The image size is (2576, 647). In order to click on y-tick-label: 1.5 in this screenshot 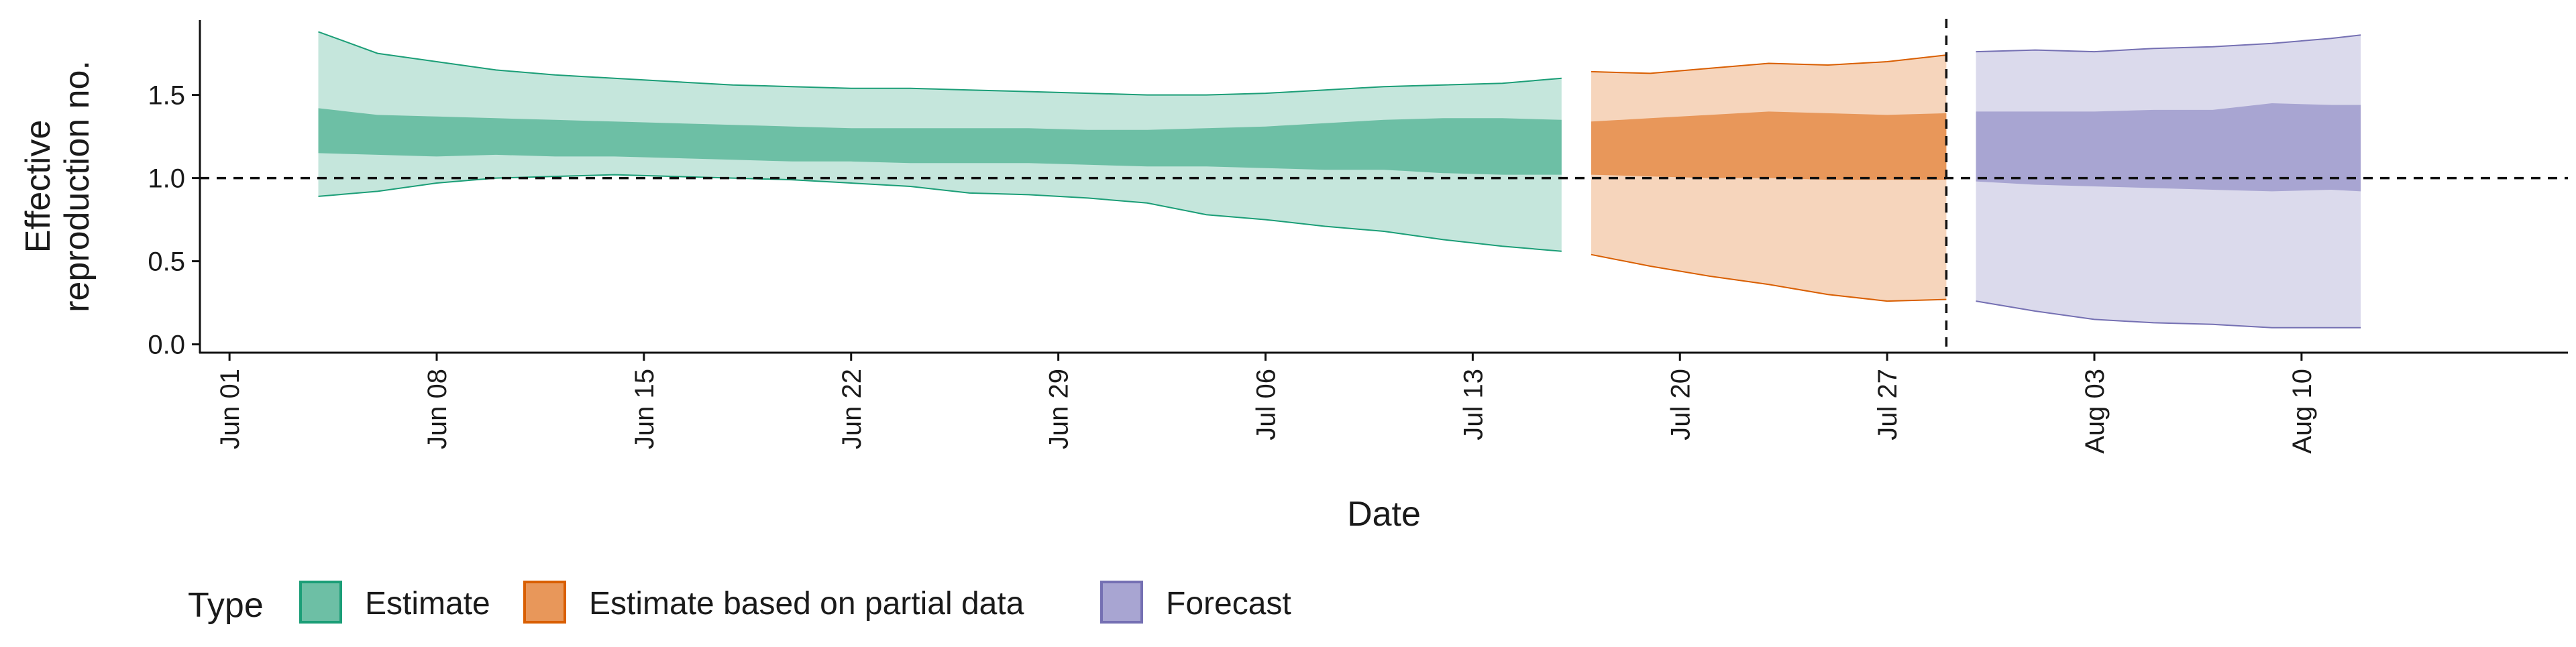, I will do `click(166, 96)`.